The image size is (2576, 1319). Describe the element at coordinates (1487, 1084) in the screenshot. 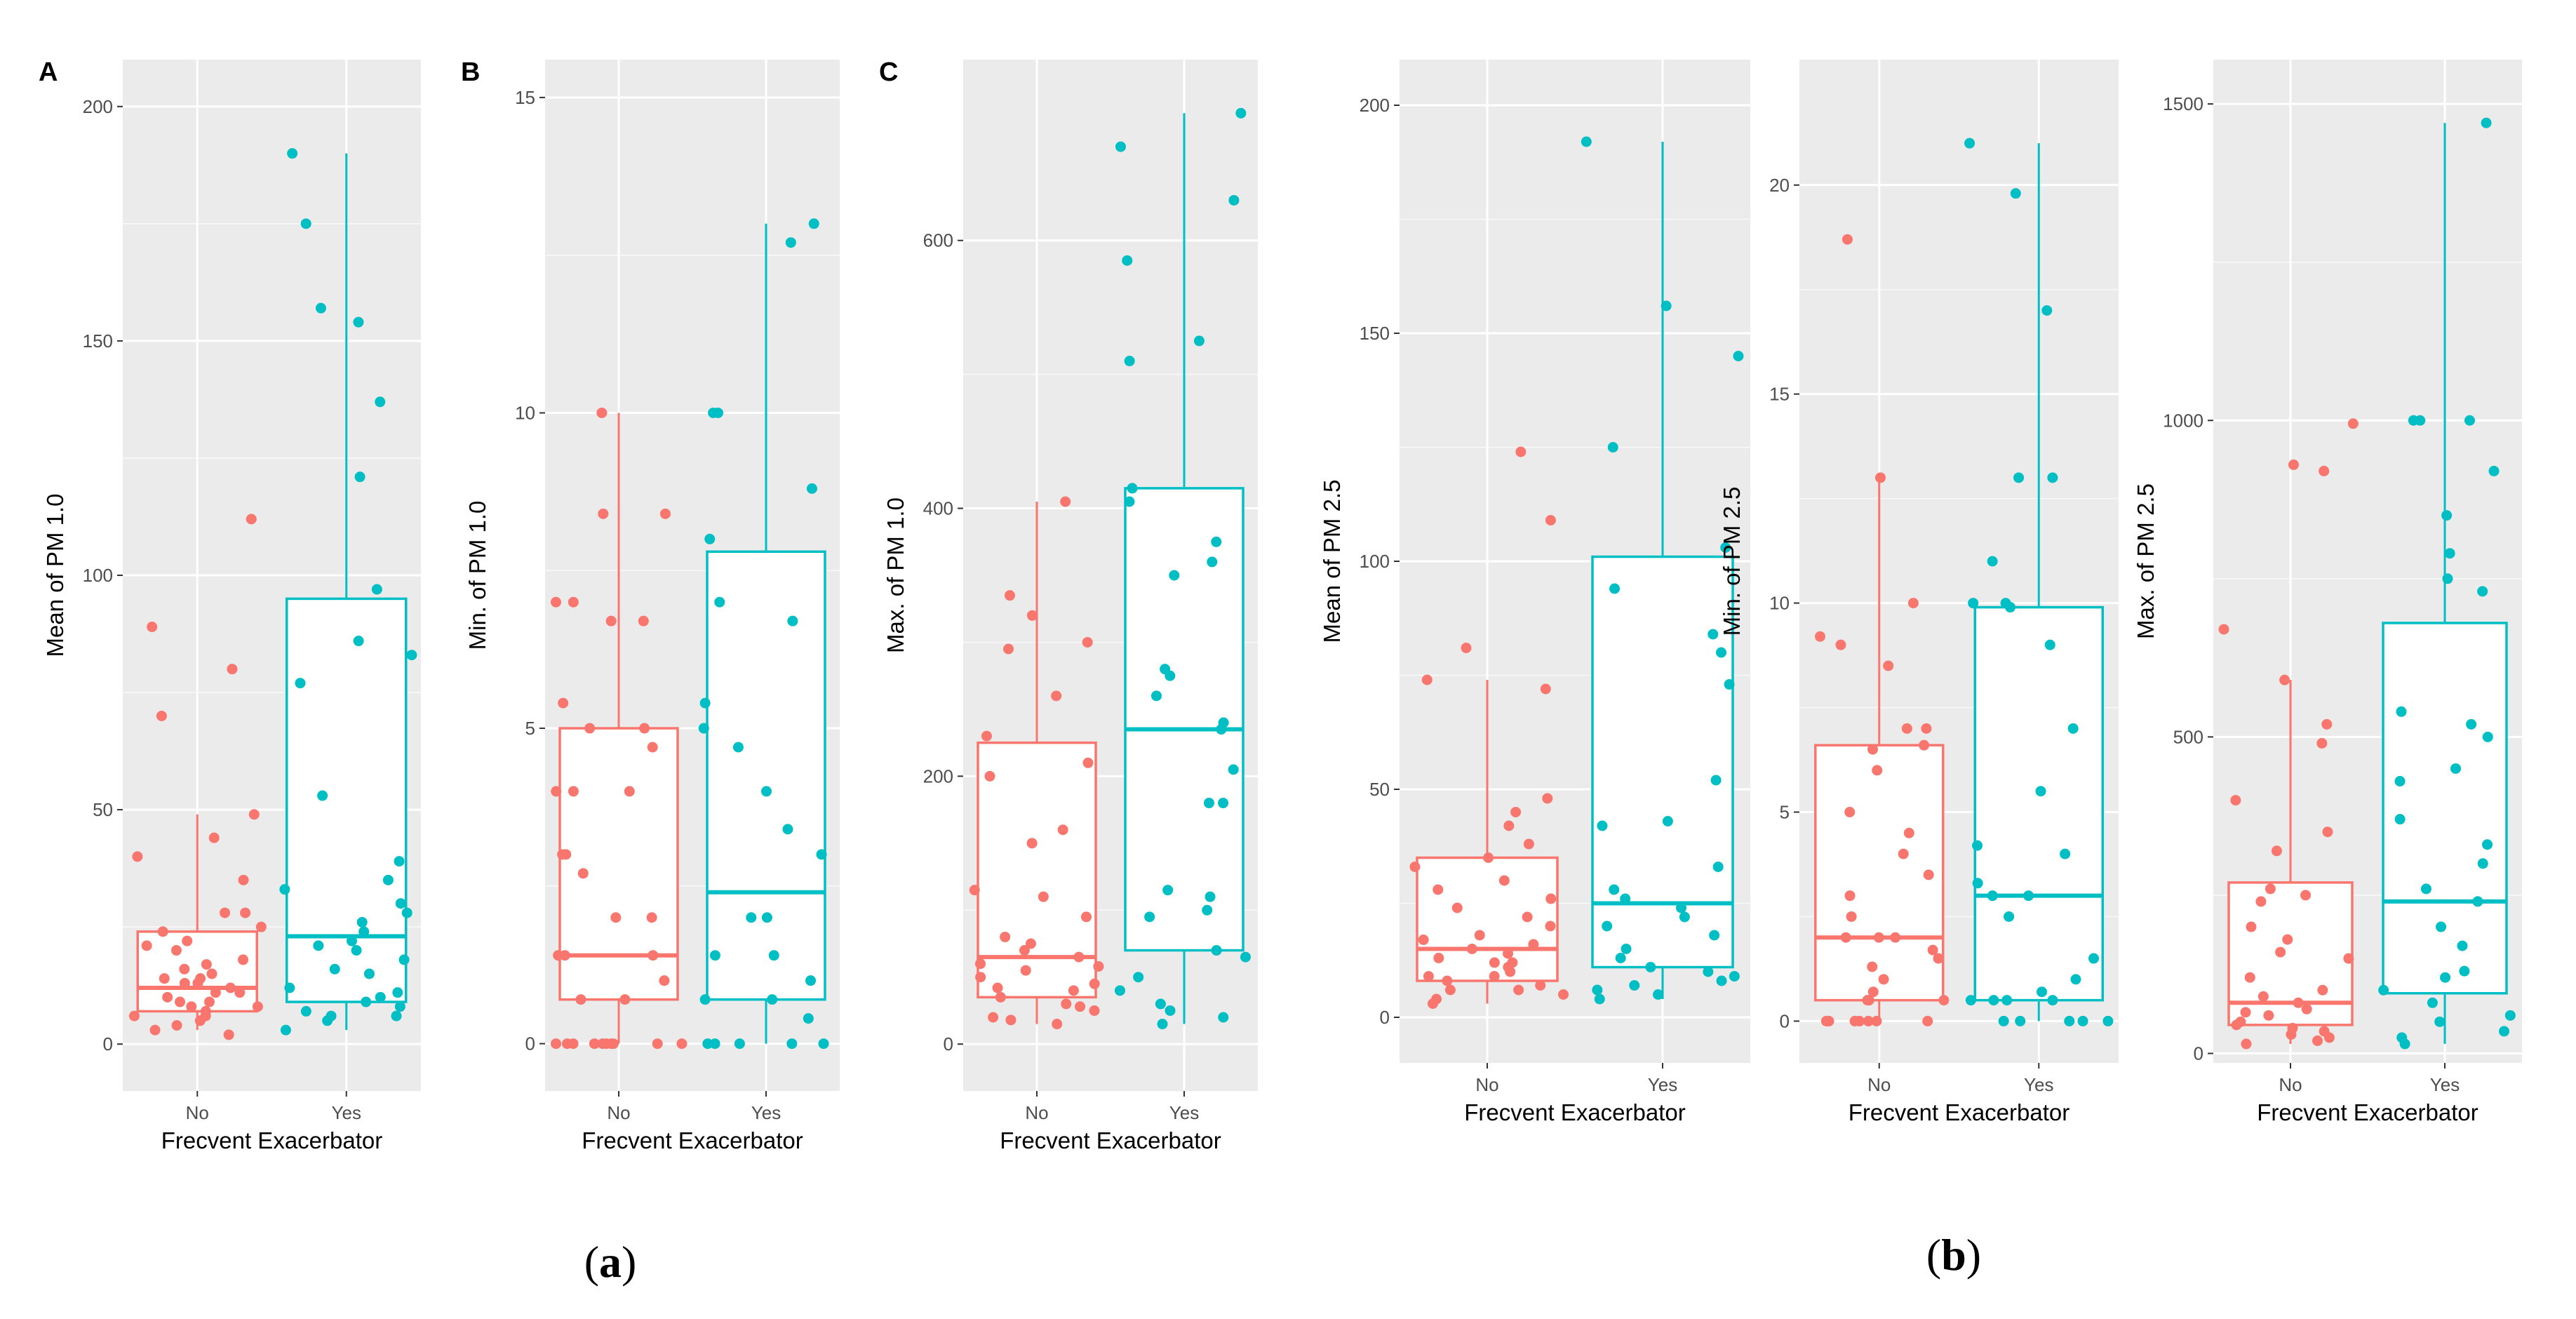

I see `x-tick-label: No` at that location.